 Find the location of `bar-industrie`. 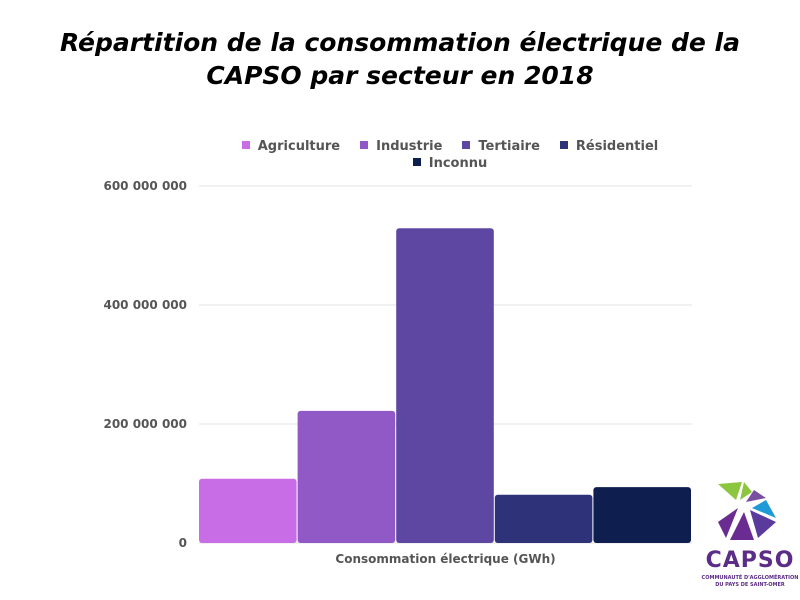

bar-industrie is located at coordinates (346, 476).